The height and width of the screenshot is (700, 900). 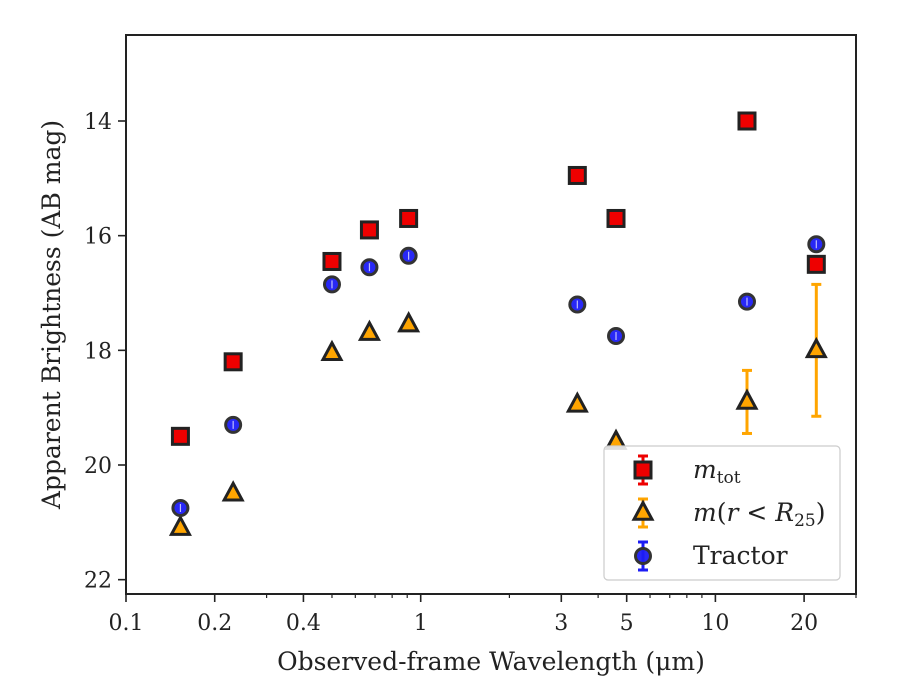 I want to click on x-tick-label: 5, so click(x=627, y=623).